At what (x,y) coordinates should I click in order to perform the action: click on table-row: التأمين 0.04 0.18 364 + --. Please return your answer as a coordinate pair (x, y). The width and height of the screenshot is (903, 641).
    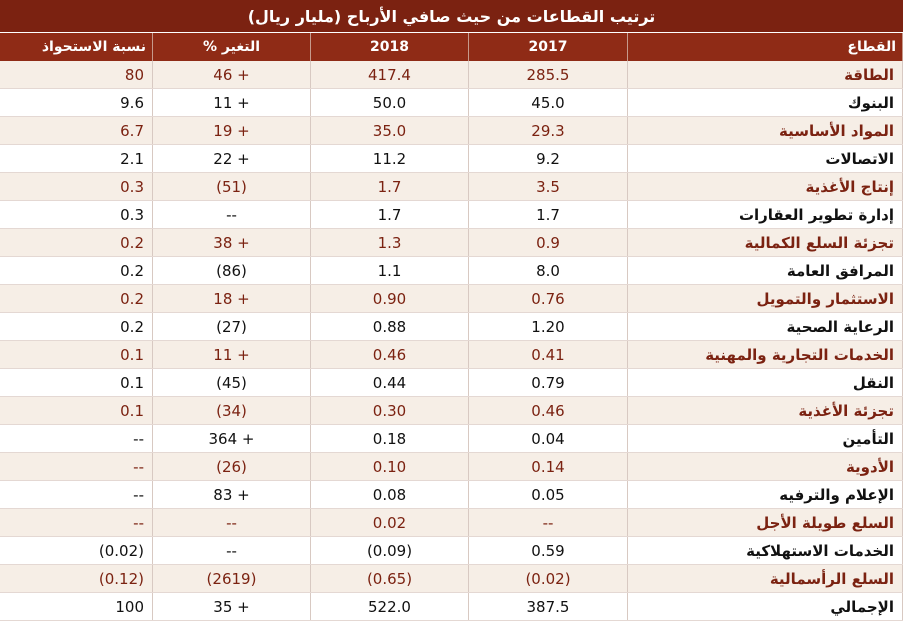
    Looking at the image, I should click on (451, 438).